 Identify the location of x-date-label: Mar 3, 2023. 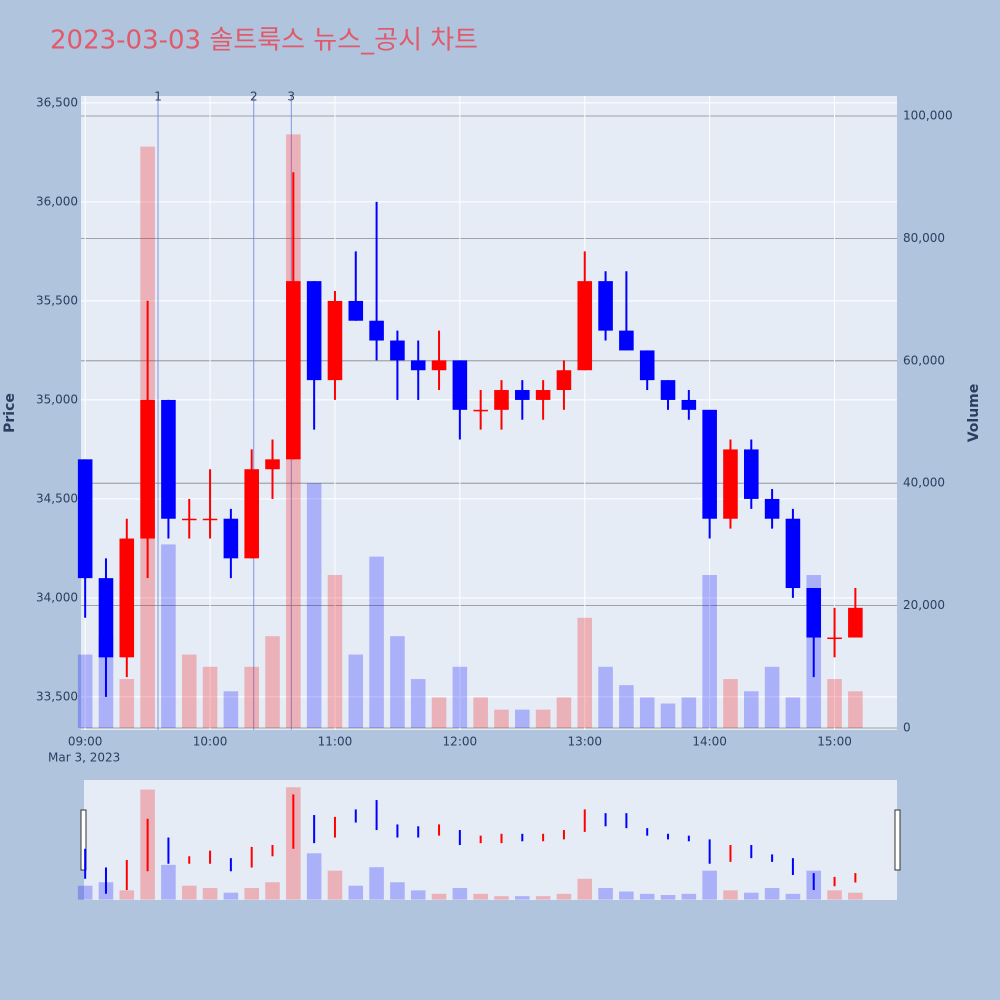
(84, 758).